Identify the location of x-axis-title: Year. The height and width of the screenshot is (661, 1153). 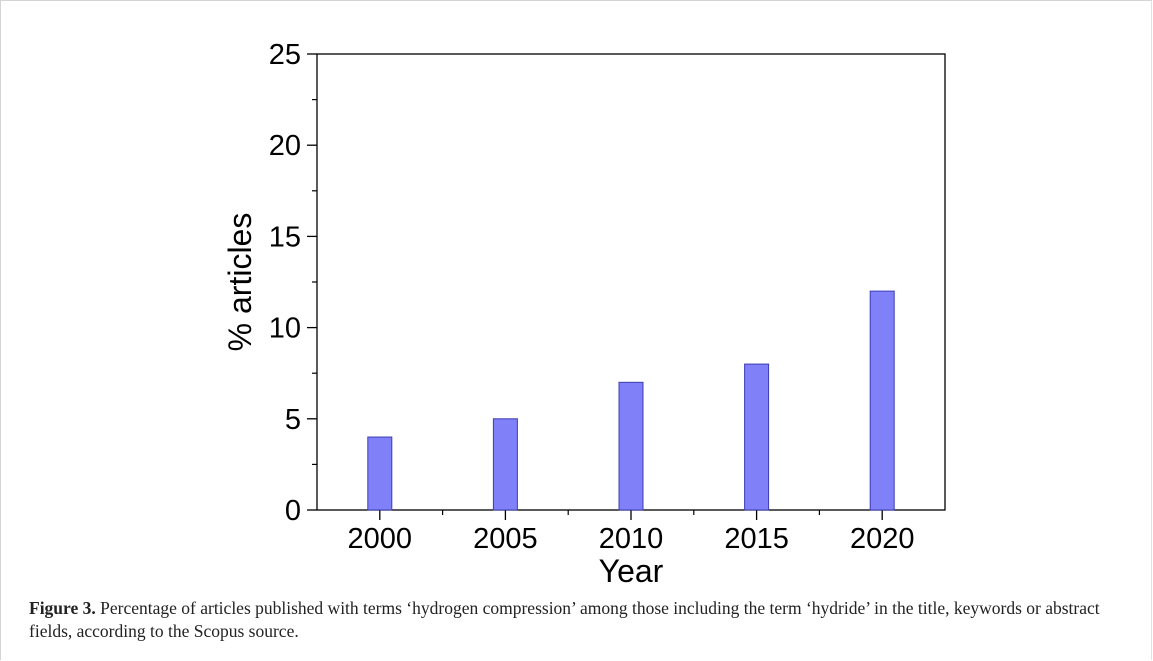
(631, 571).